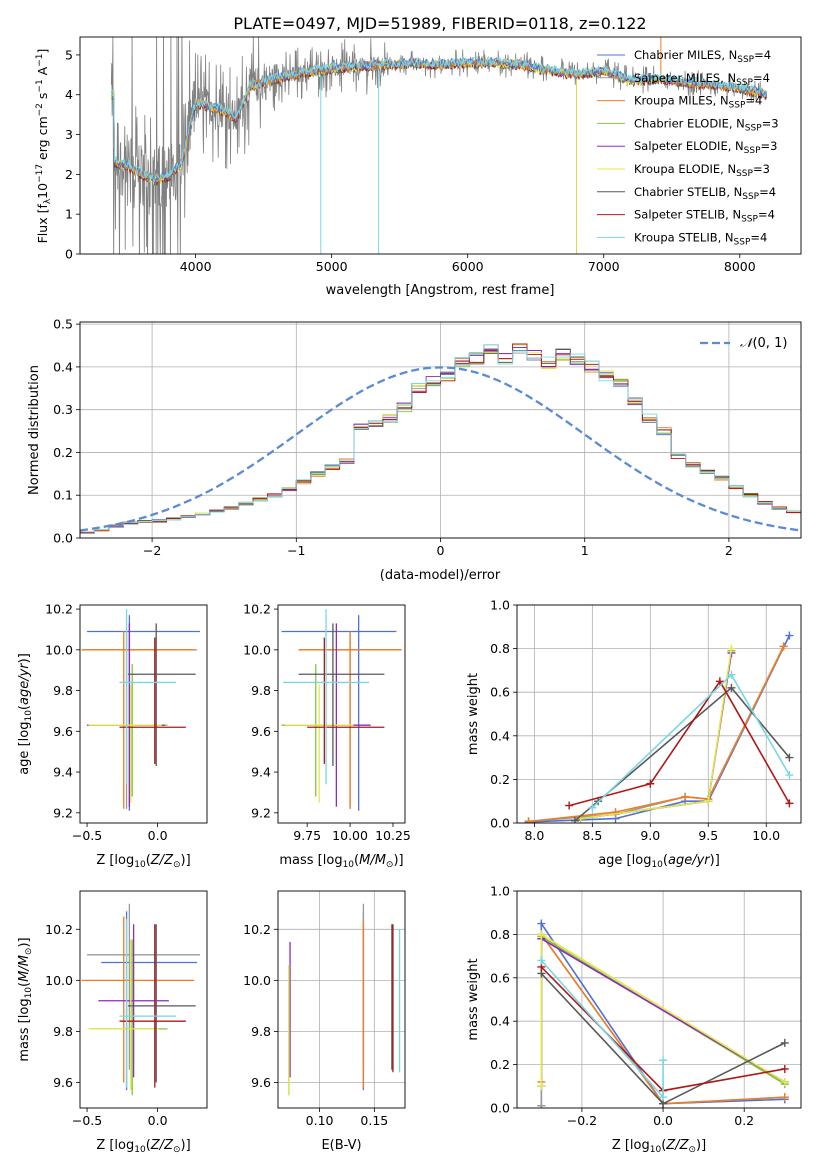 This screenshot has width=819, height=1170. Describe the element at coordinates (685, 78) in the screenshot. I see `label-part: Salpeter MILES, N` at that location.